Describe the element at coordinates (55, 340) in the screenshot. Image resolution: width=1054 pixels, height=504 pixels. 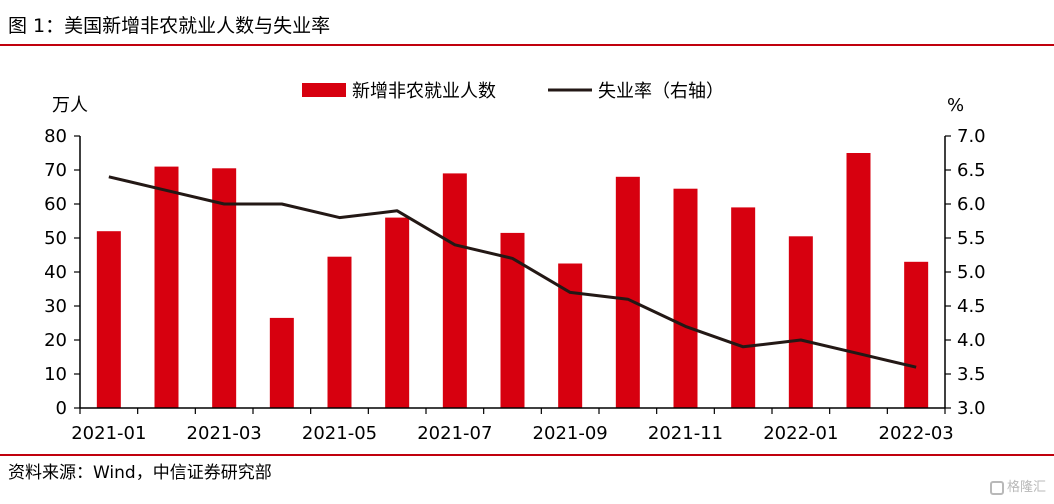
I see `left-tick-label: 20` at that location.